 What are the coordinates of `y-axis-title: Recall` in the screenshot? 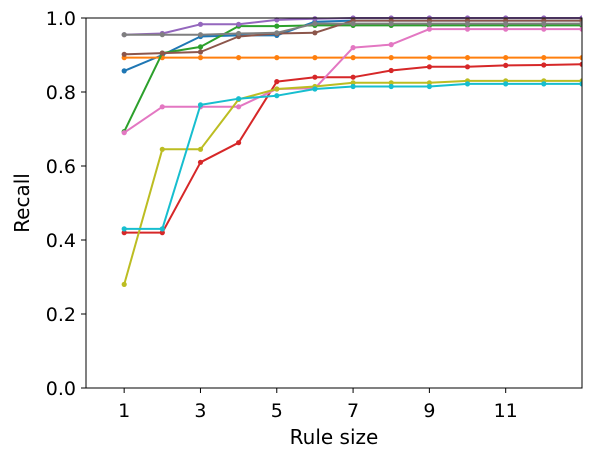 It's located at (22, 203).